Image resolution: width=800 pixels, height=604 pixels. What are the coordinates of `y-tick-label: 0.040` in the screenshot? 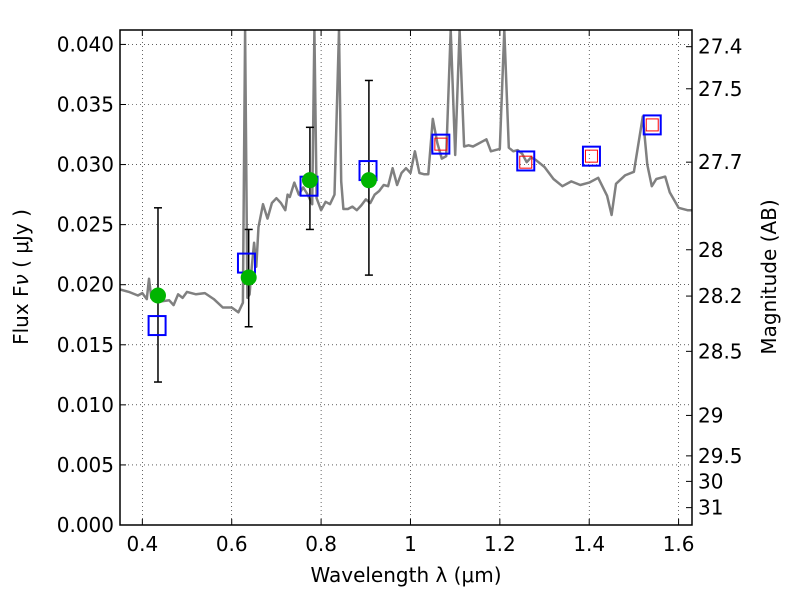 It's located at (85, 44).